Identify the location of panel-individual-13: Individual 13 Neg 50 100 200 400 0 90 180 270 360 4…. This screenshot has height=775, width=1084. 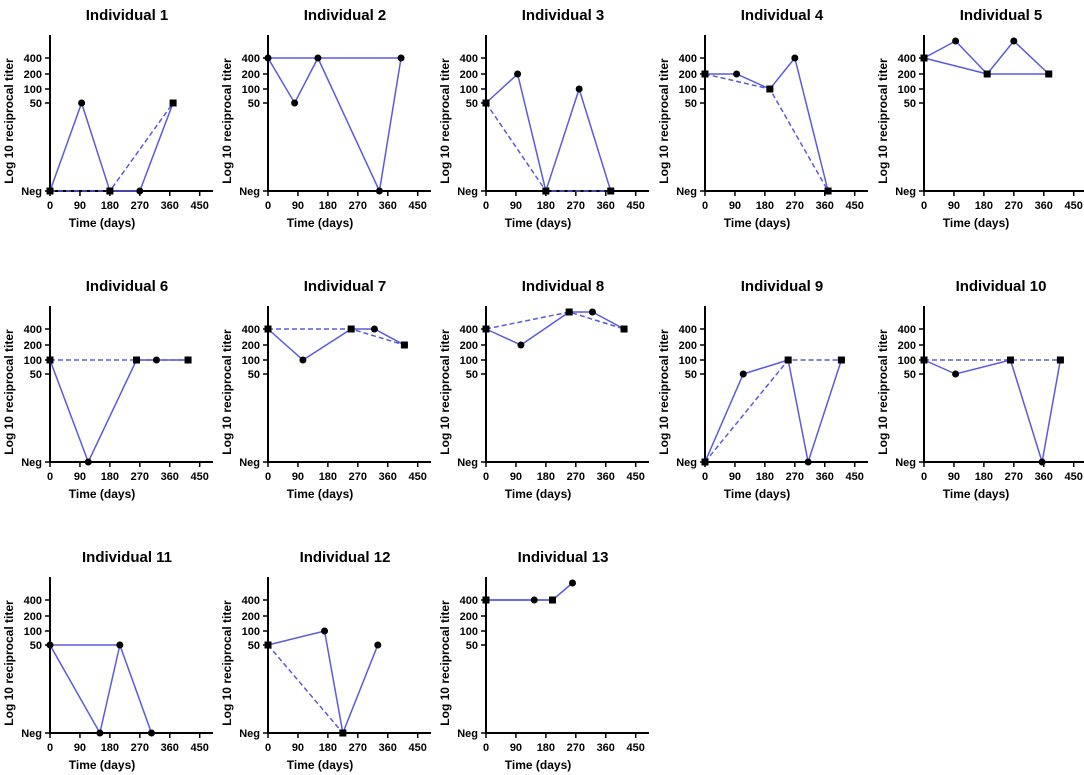
(543, 660).